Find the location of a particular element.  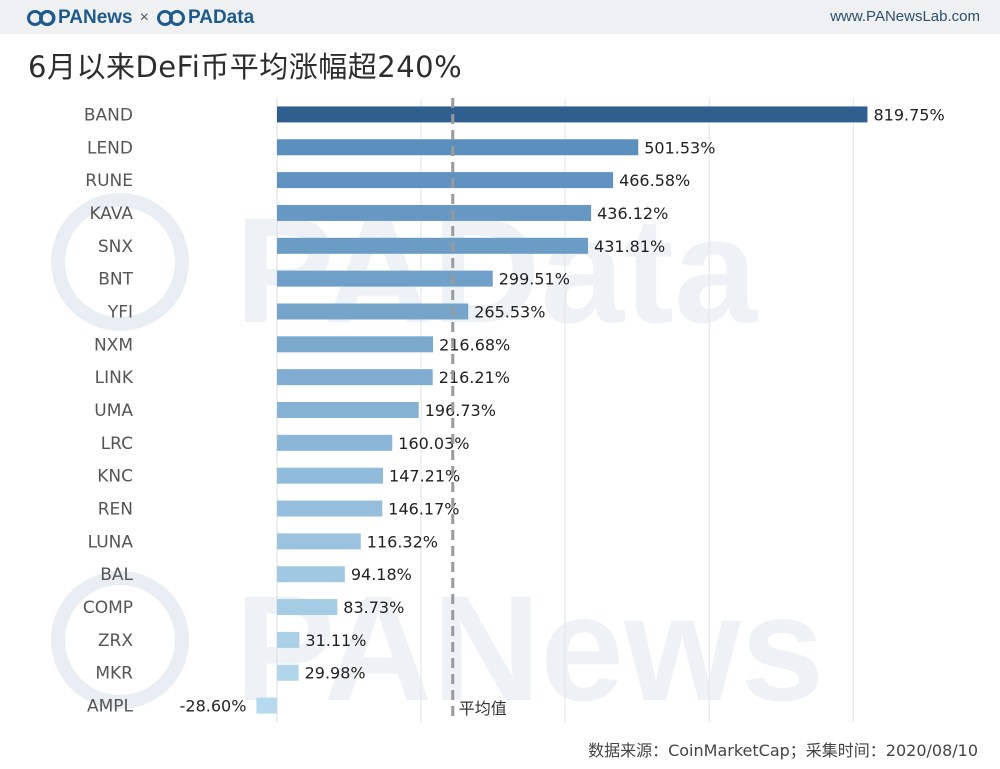

data-label: 431.81% is located at coordinates (629, 246).